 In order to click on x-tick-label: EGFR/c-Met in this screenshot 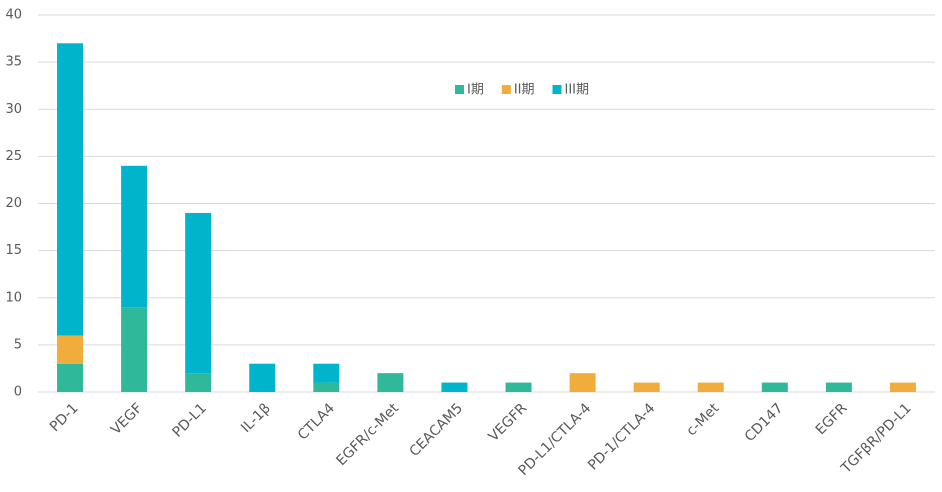, I will do `click(367, 434)`.